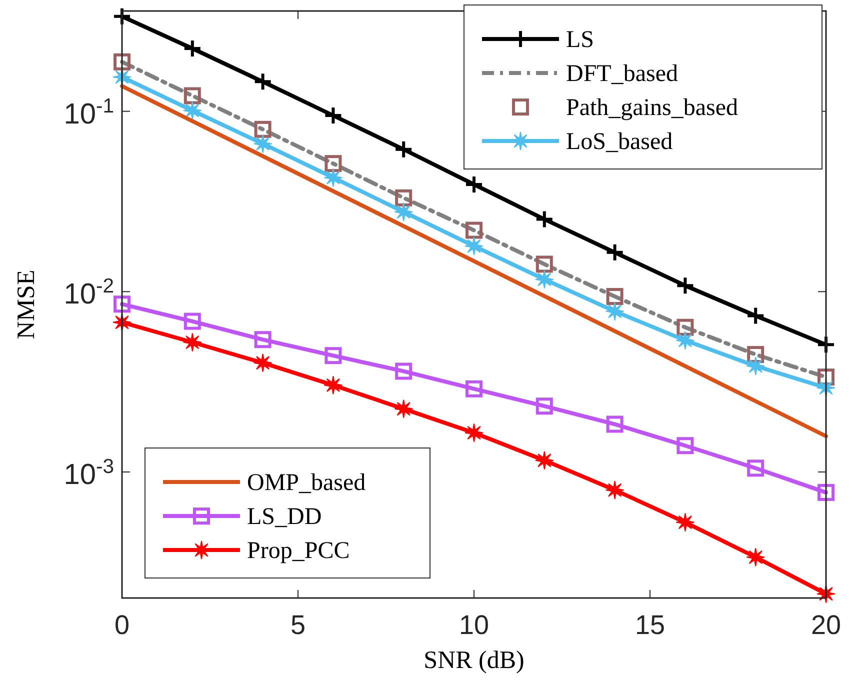 The width and height of the screenshot is (852, 684). I want to click on legend-label: LS, so click(580, 40).